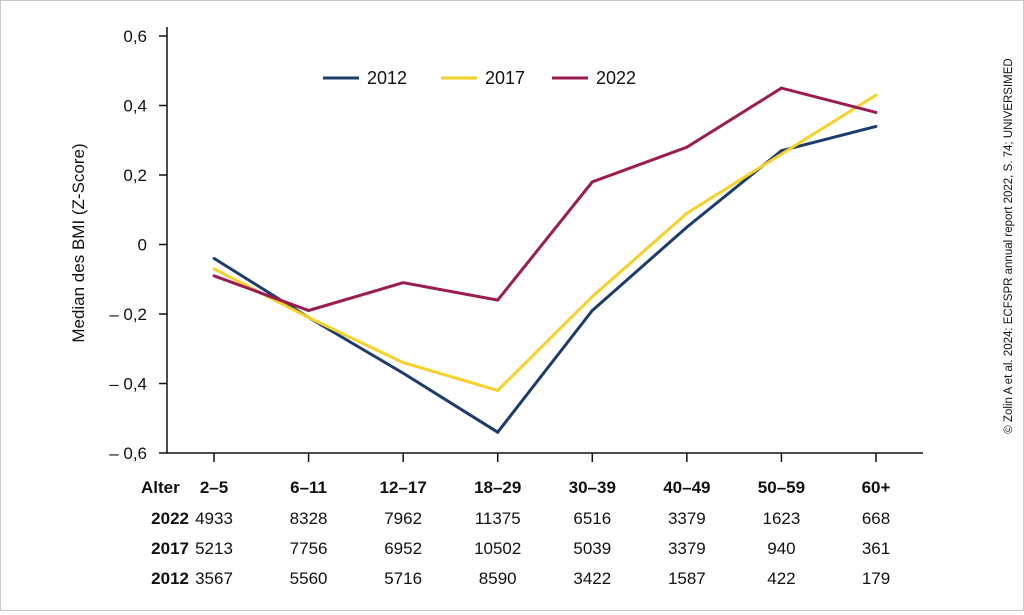 The width and height of the screenshot is (1024, 615). What do you see at coordinates (687, 578) in the screenshot?
I see `table-cell: 1587` at bounding box center [687, 578].